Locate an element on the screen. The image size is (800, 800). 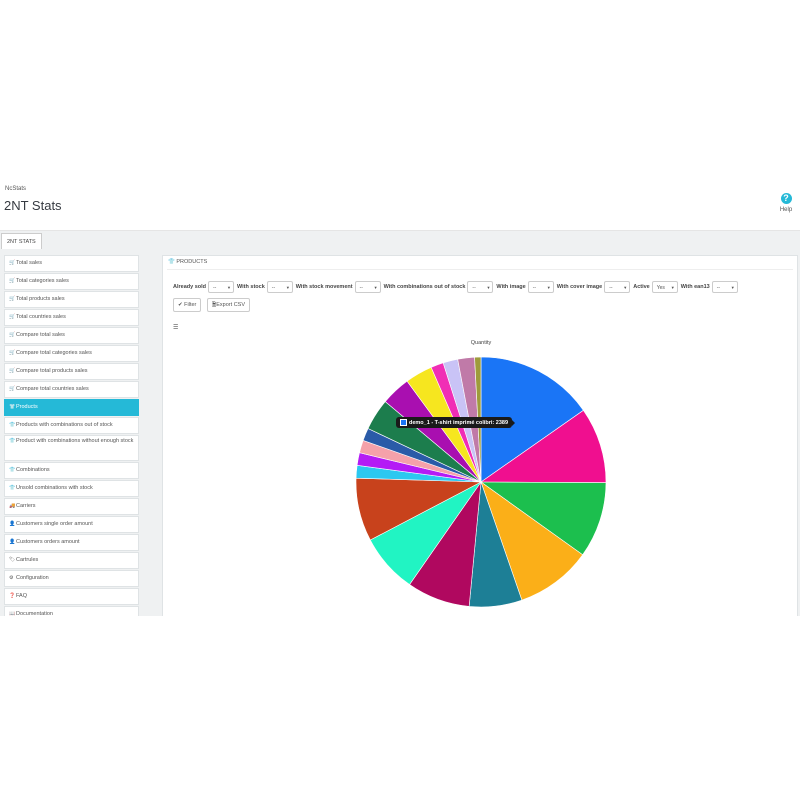
breadcrumb: NcStats is located at coordinates (16, 189).